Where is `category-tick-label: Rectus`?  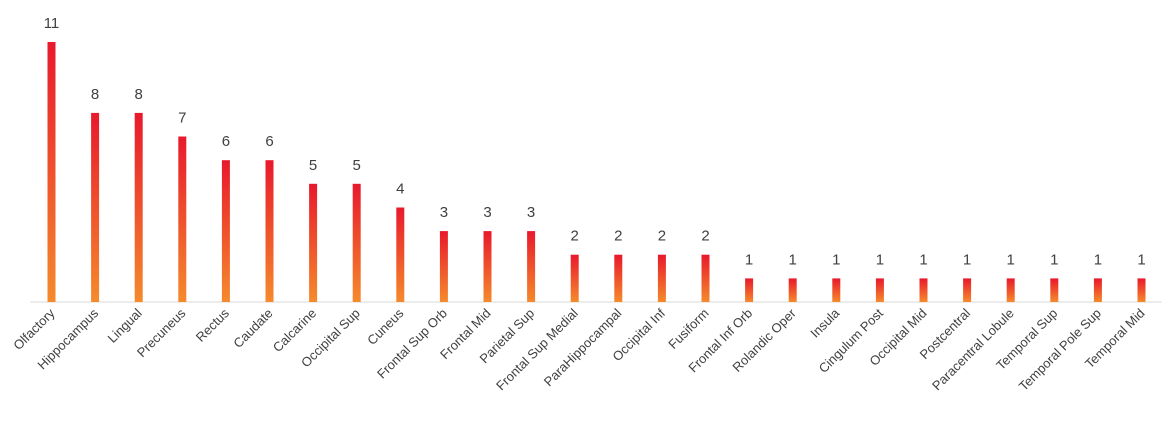 category-tick-label: Rectus is located at coordinates (213, 325).